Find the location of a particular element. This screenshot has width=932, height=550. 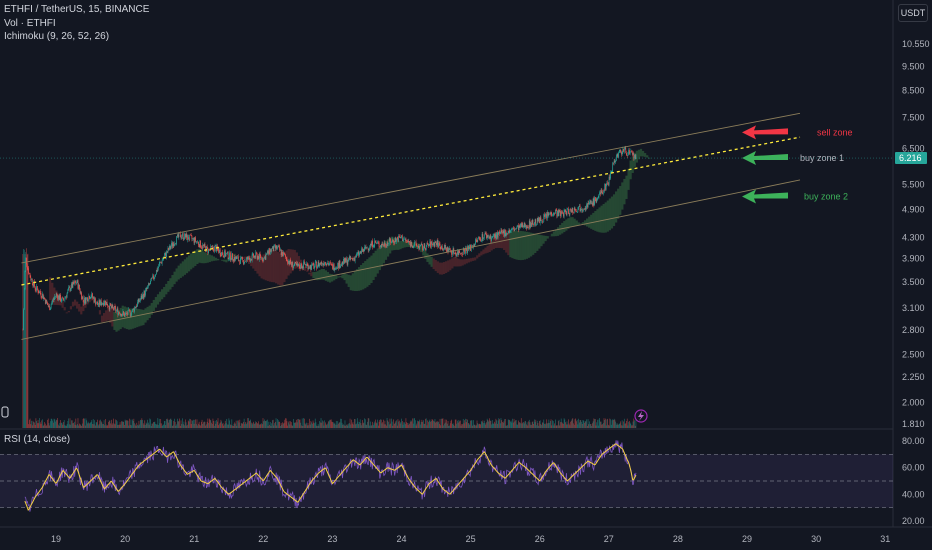

symbol-legend: ETHFI / TetherUS, 15, BINANCE is located at coordinates (77, 9).